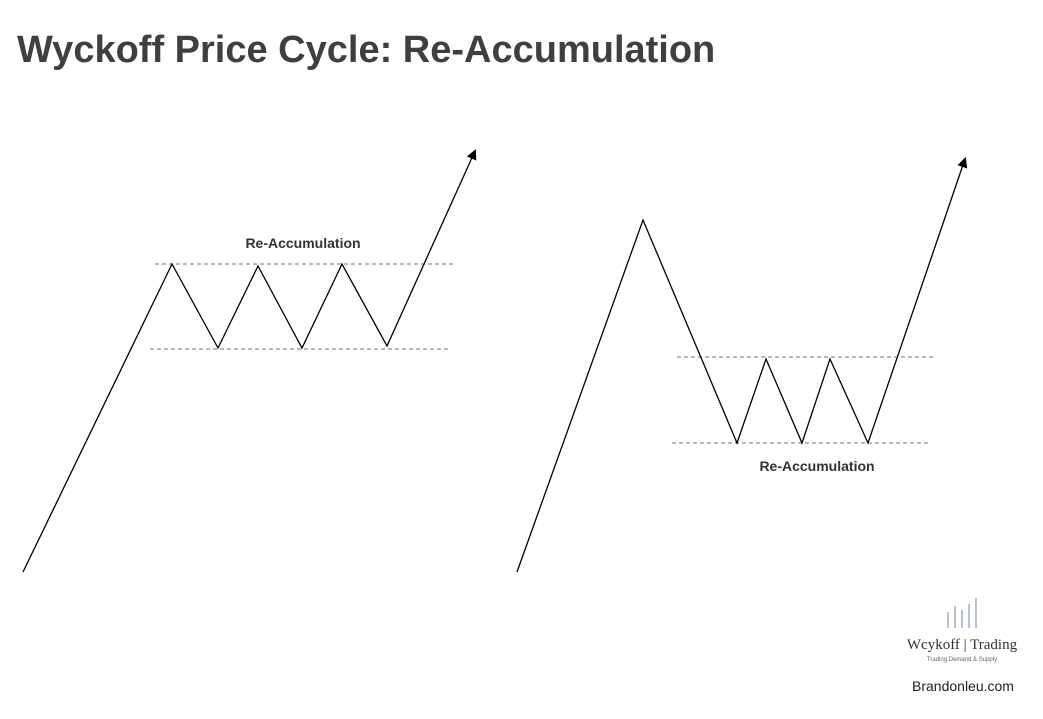  What do you see at coordinates (962, 613) in the screenshot?
I see `logo-icon` at bounding box center [962, 613].